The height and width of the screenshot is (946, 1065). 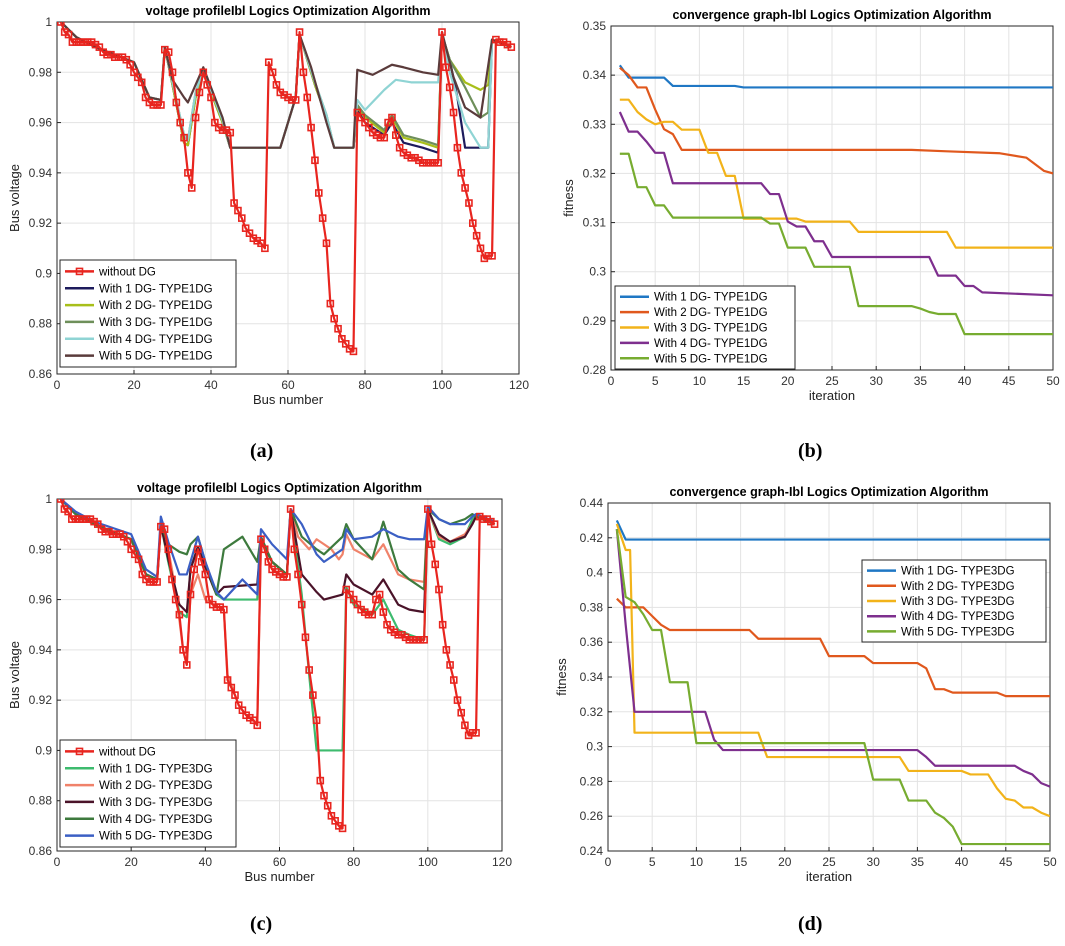 I want to click on chart-d-ytick-label-8: 0.4, so click(x=594, y=573).